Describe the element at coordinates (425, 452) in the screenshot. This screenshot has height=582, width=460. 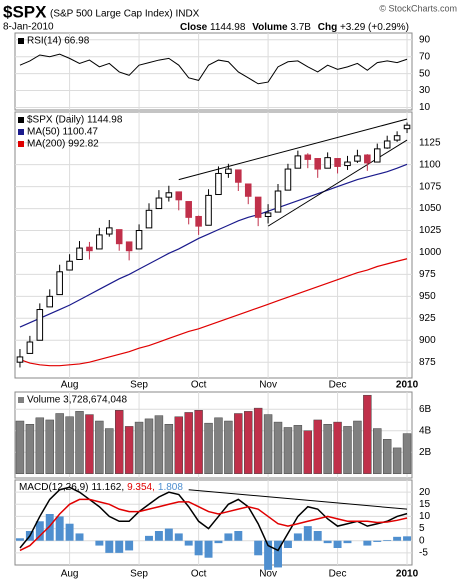
I see `y-tick-label: 2B` at that location.